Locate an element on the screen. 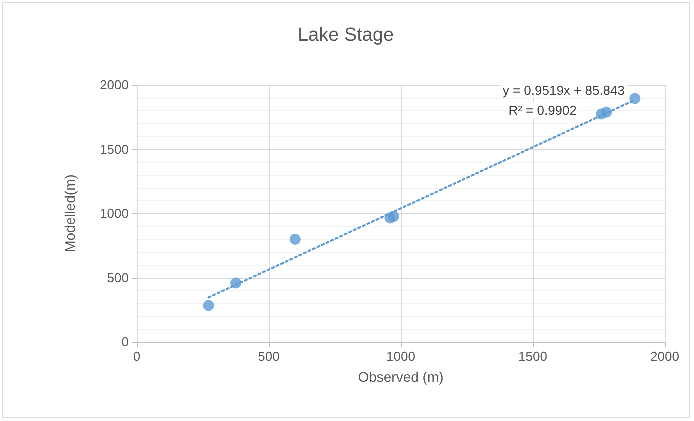  y-tick-label: 1000 is located at coordinates (114, 213).